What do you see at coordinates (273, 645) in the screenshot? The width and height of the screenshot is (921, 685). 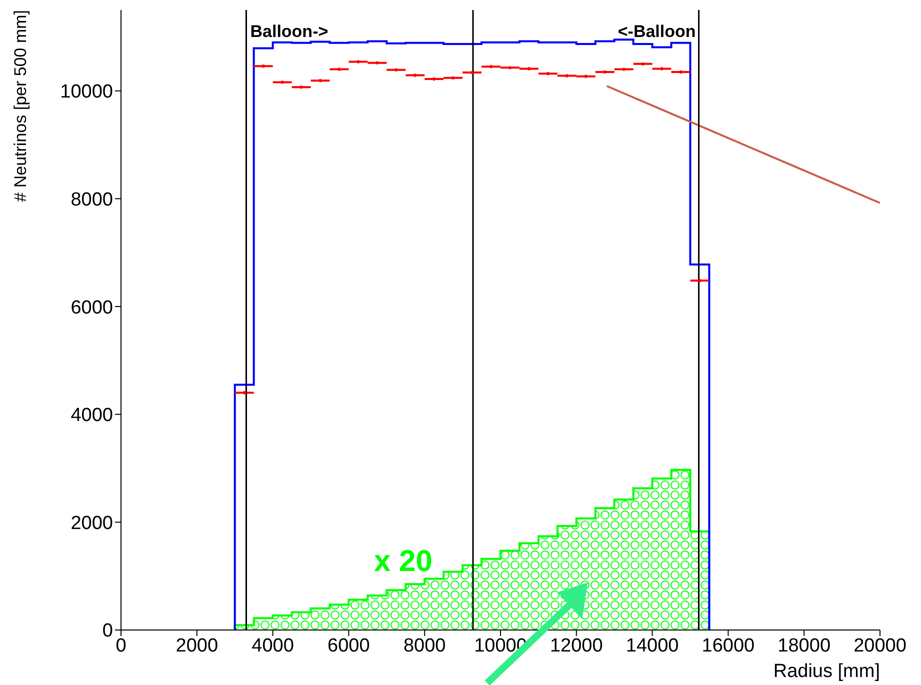 I see `x-tick-label: 4000` at bounding box center [273, 645].